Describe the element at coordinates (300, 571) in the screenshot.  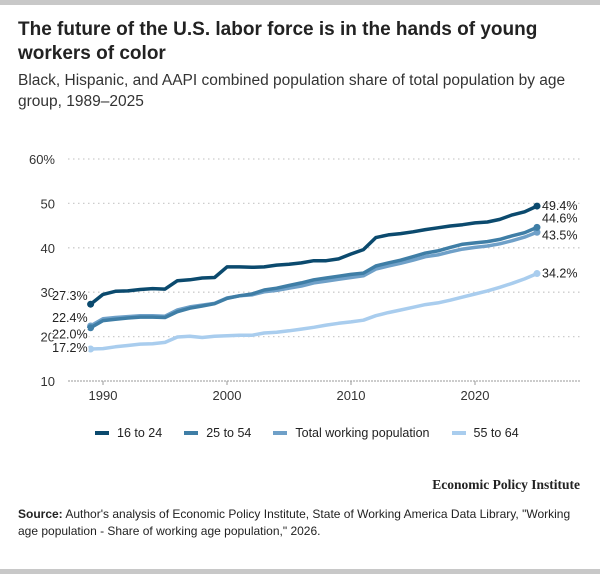
I see `bottom-border` at that location.